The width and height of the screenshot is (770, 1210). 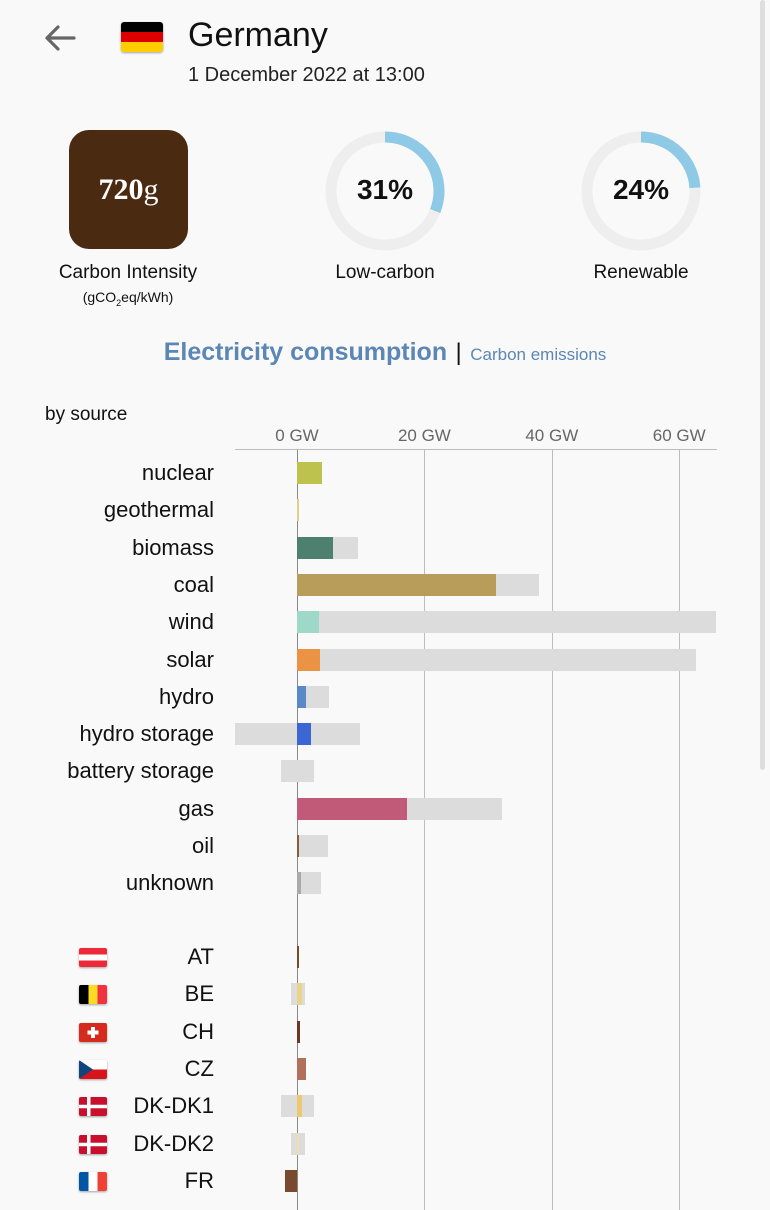 I want to click on low-carbon-gauge, so click(x=385, y=191).